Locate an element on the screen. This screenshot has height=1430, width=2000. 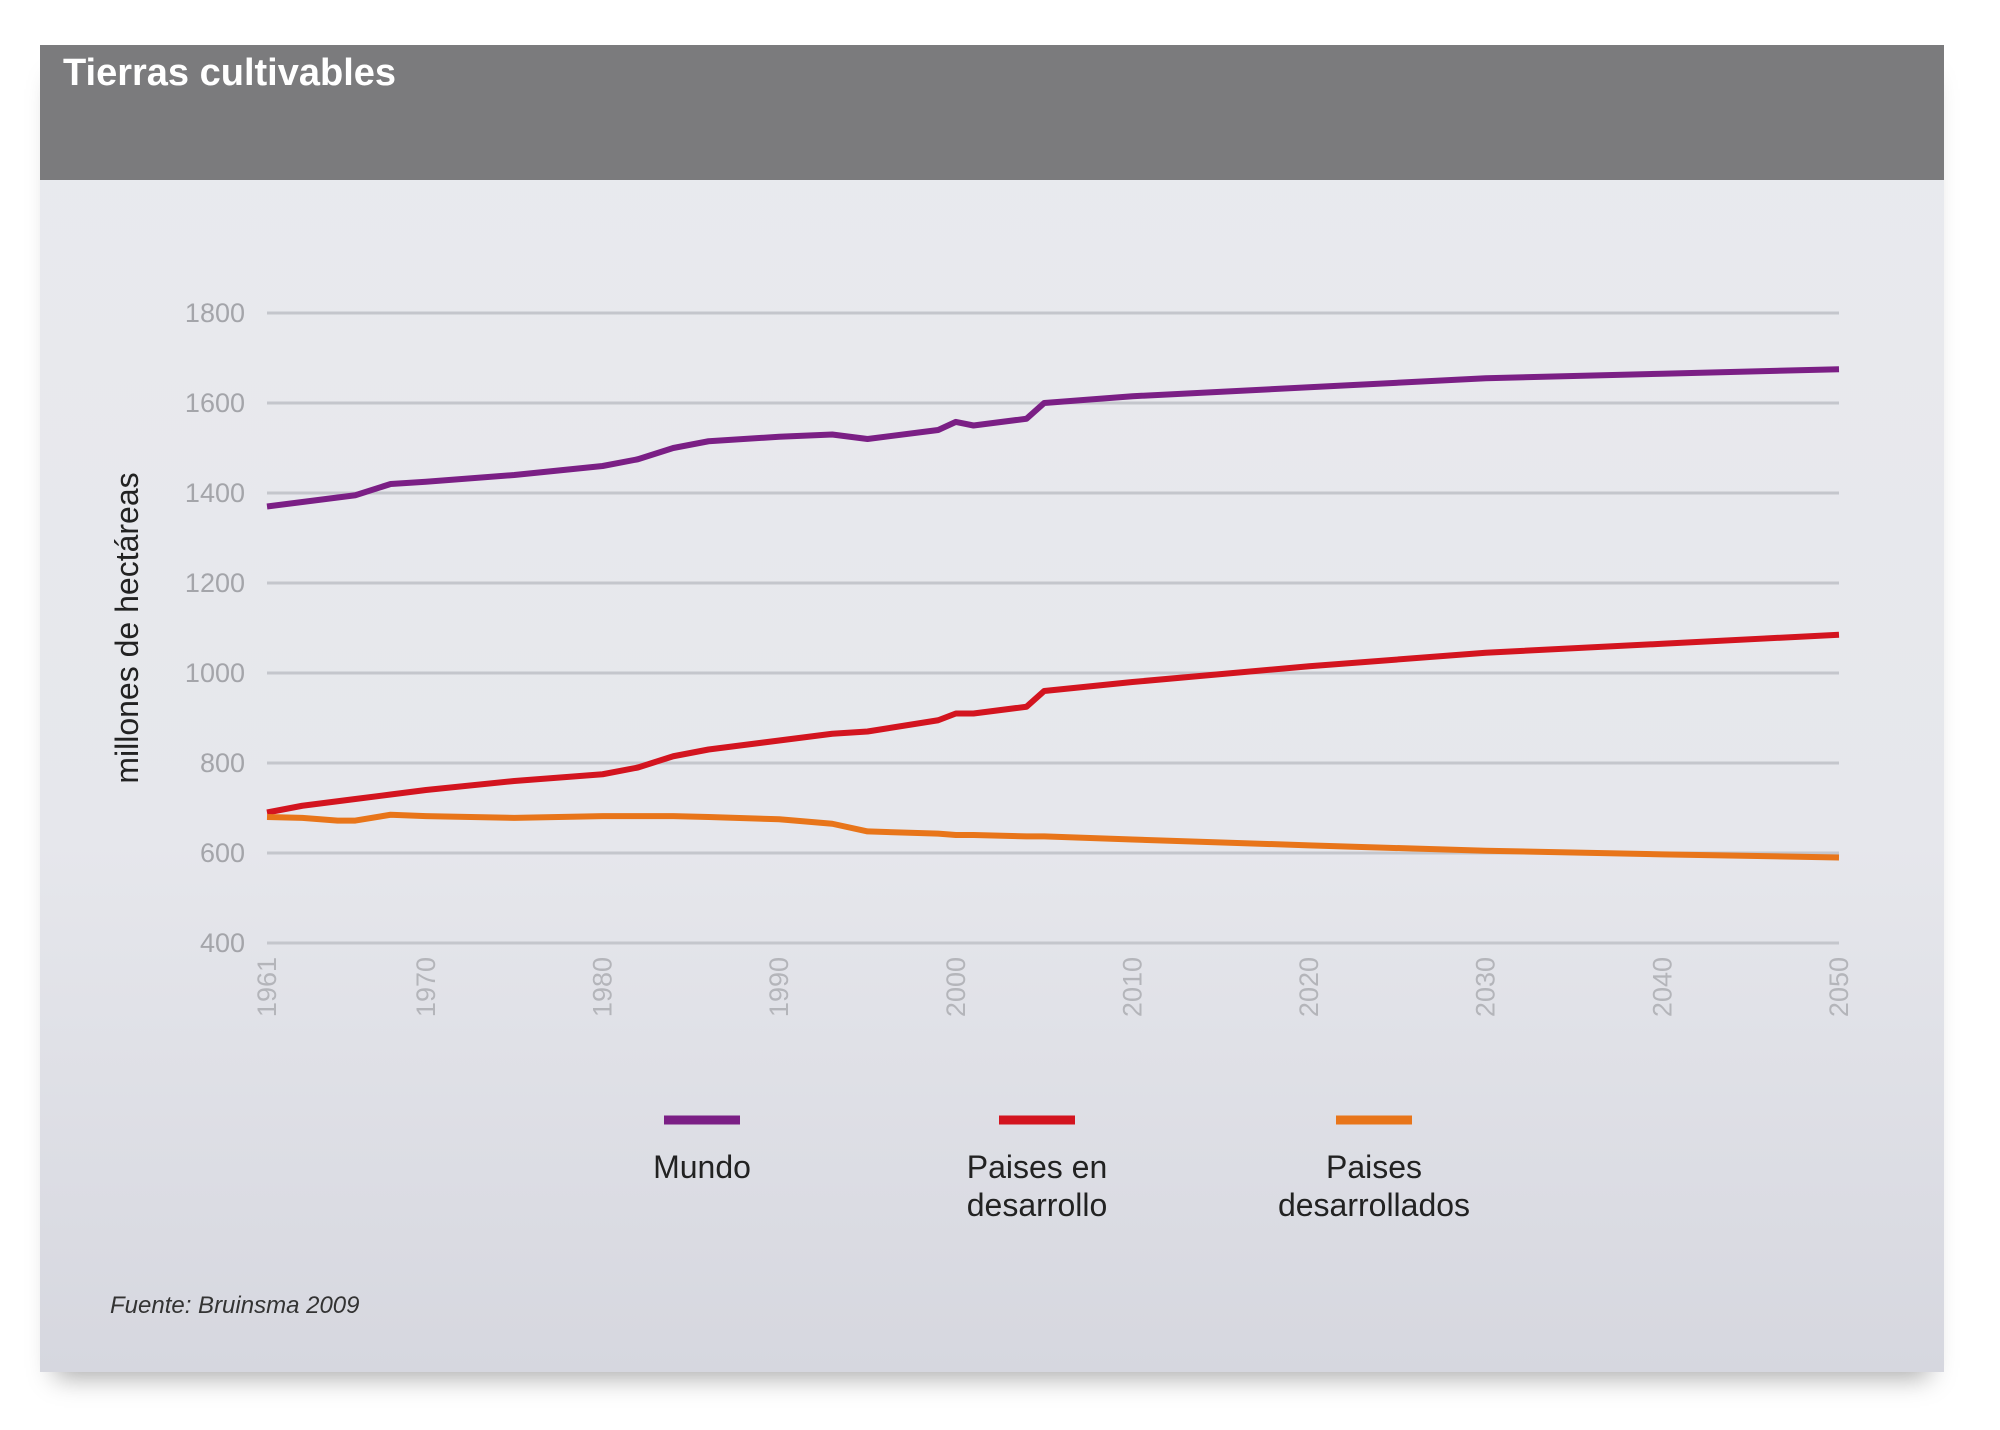
x-tick-label: 1980 is located at coordinates (603, 987).